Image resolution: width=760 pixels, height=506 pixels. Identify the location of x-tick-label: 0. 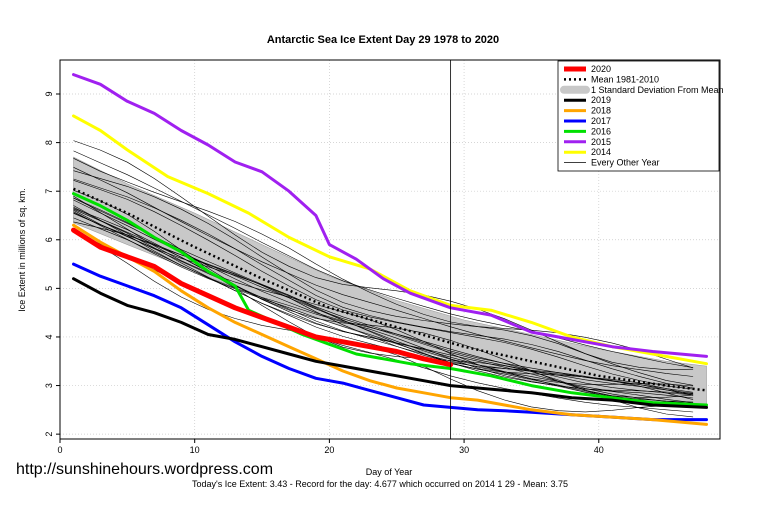
(59, 450).